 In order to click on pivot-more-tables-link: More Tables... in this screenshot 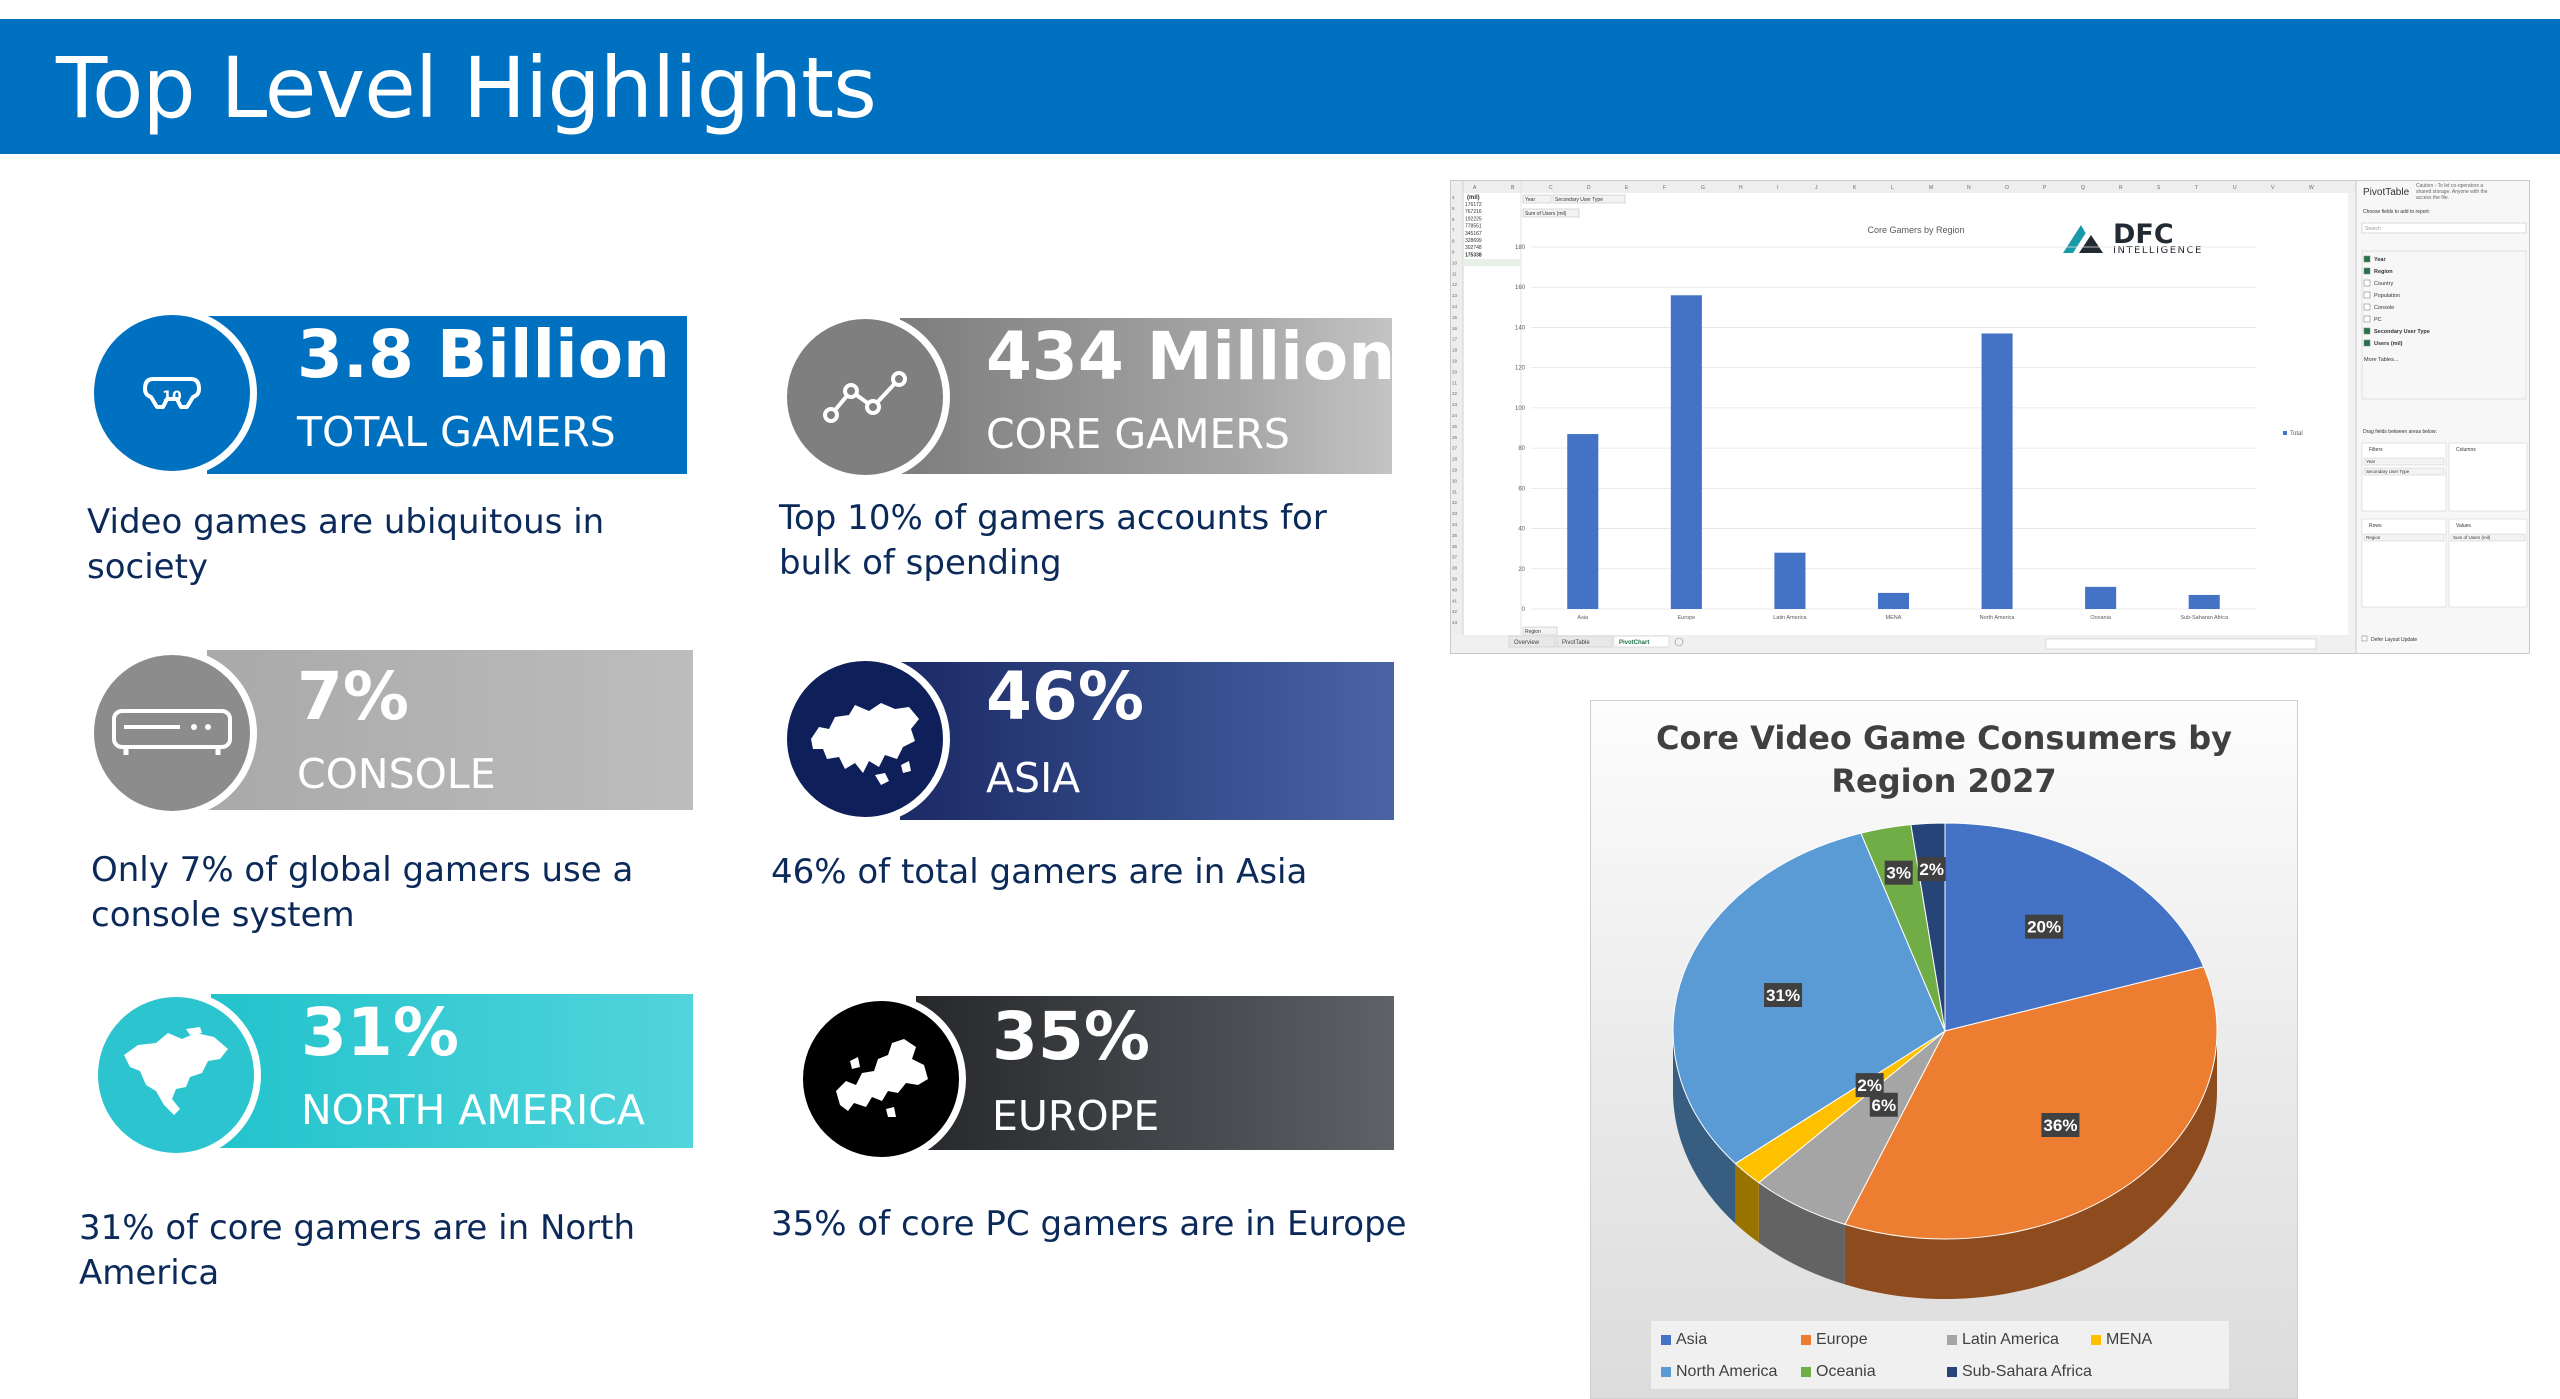, I will do `click(2381, 360)`.